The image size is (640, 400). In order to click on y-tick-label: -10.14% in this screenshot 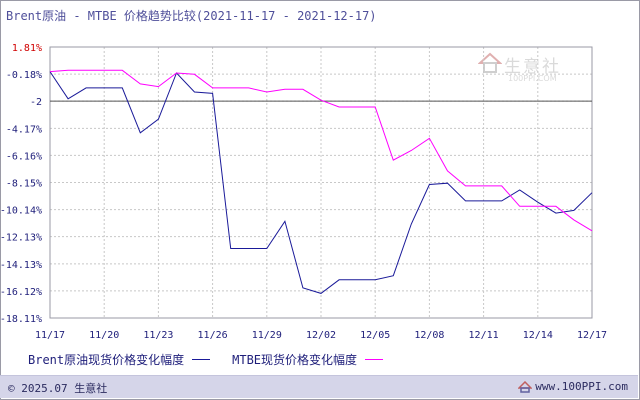, I will do `click(21, 211)`.